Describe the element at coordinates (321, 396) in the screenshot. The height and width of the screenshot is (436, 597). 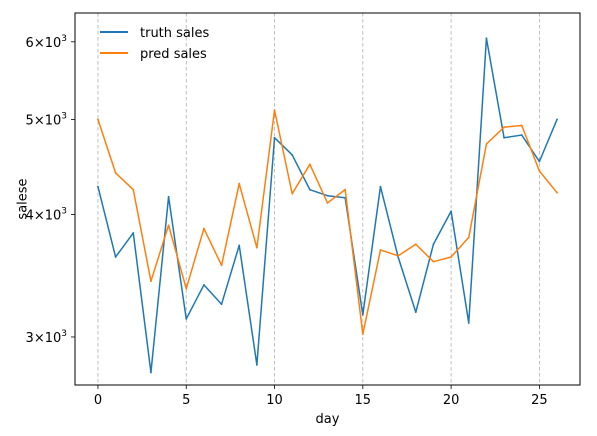
I see `x-axis: 0 5 10 15 20 25` at that location.